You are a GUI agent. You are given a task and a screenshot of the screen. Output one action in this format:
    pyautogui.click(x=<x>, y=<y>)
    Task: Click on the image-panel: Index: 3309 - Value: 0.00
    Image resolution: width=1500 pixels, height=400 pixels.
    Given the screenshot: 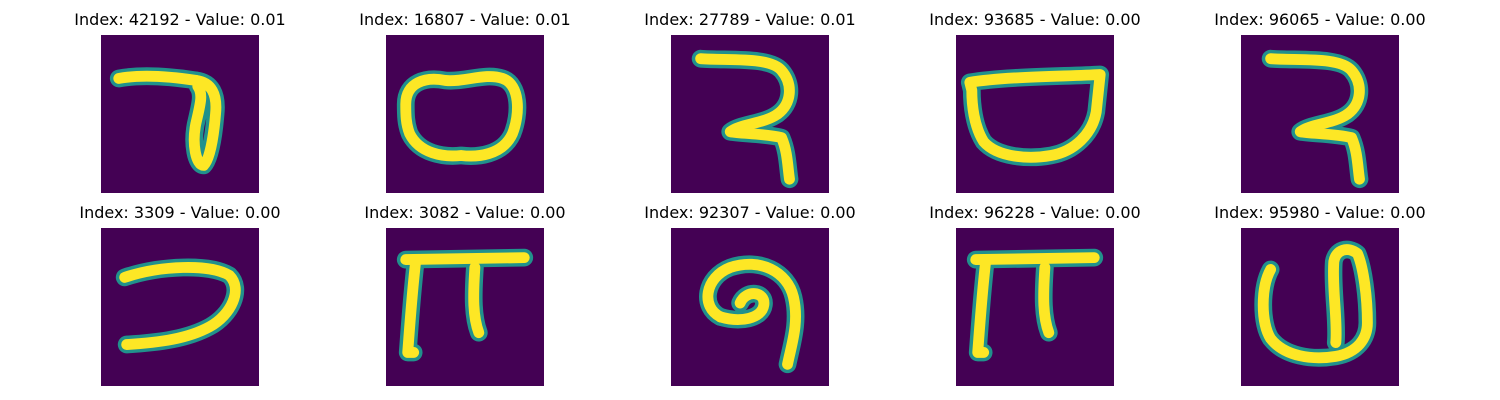 What is the action you would take?
    pyautogui.click(x=180, y=298)
    